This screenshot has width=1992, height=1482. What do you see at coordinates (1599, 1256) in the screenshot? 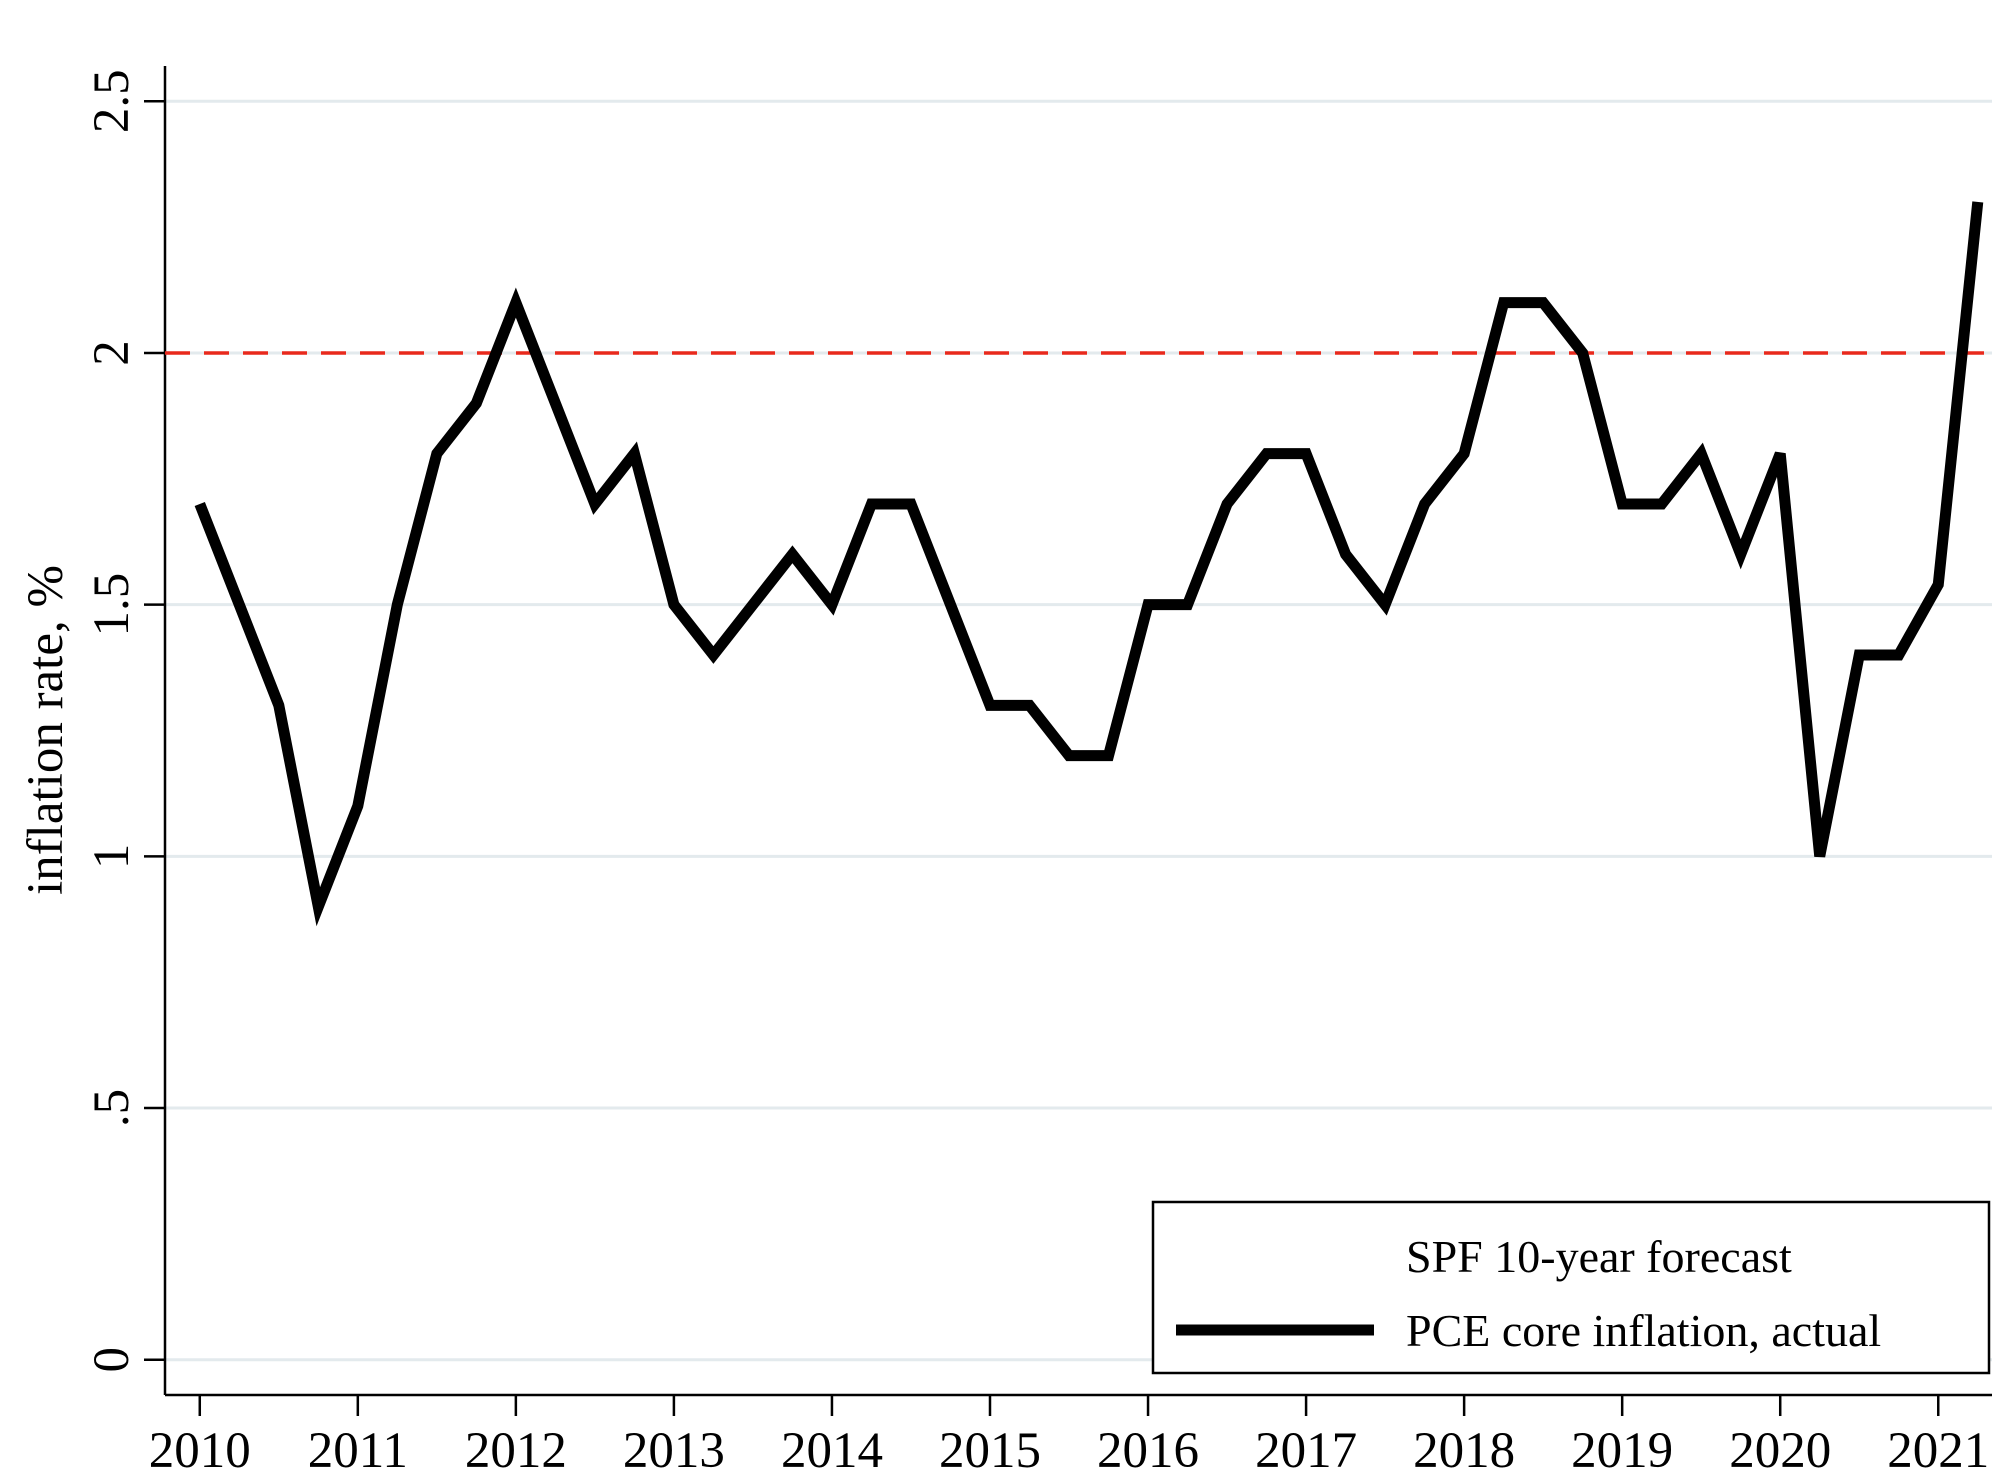
I see `legend-label: SPF 10-year forecast` at bounding box center [1599, 1256].